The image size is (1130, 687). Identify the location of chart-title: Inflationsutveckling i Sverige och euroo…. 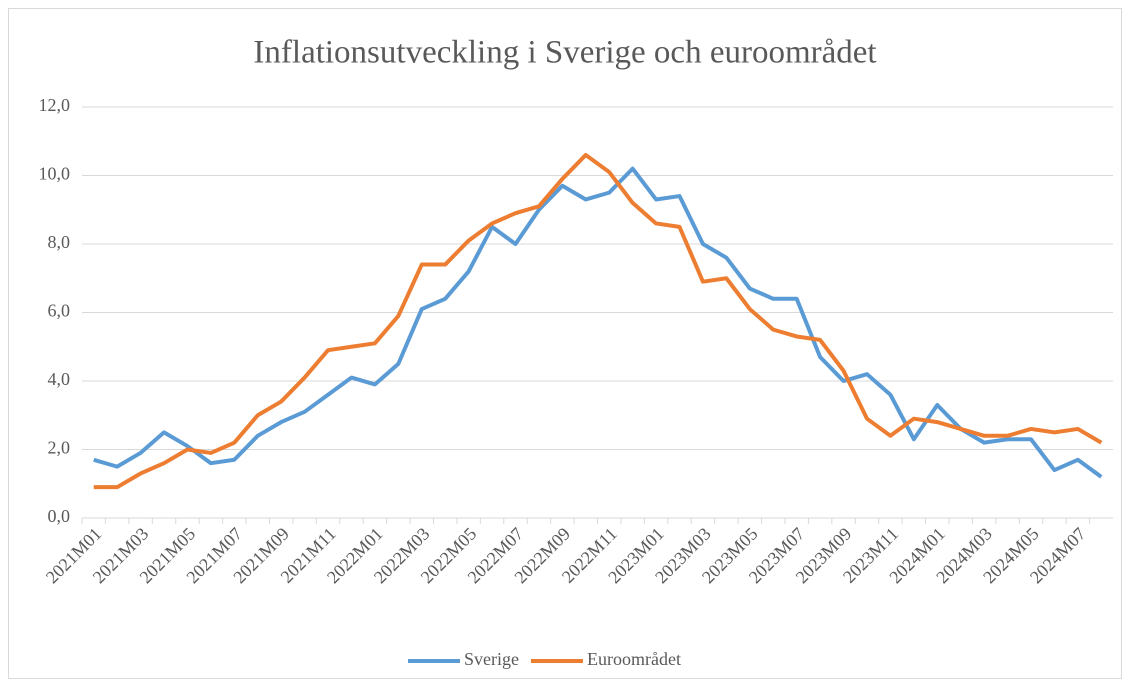
(564, 53).